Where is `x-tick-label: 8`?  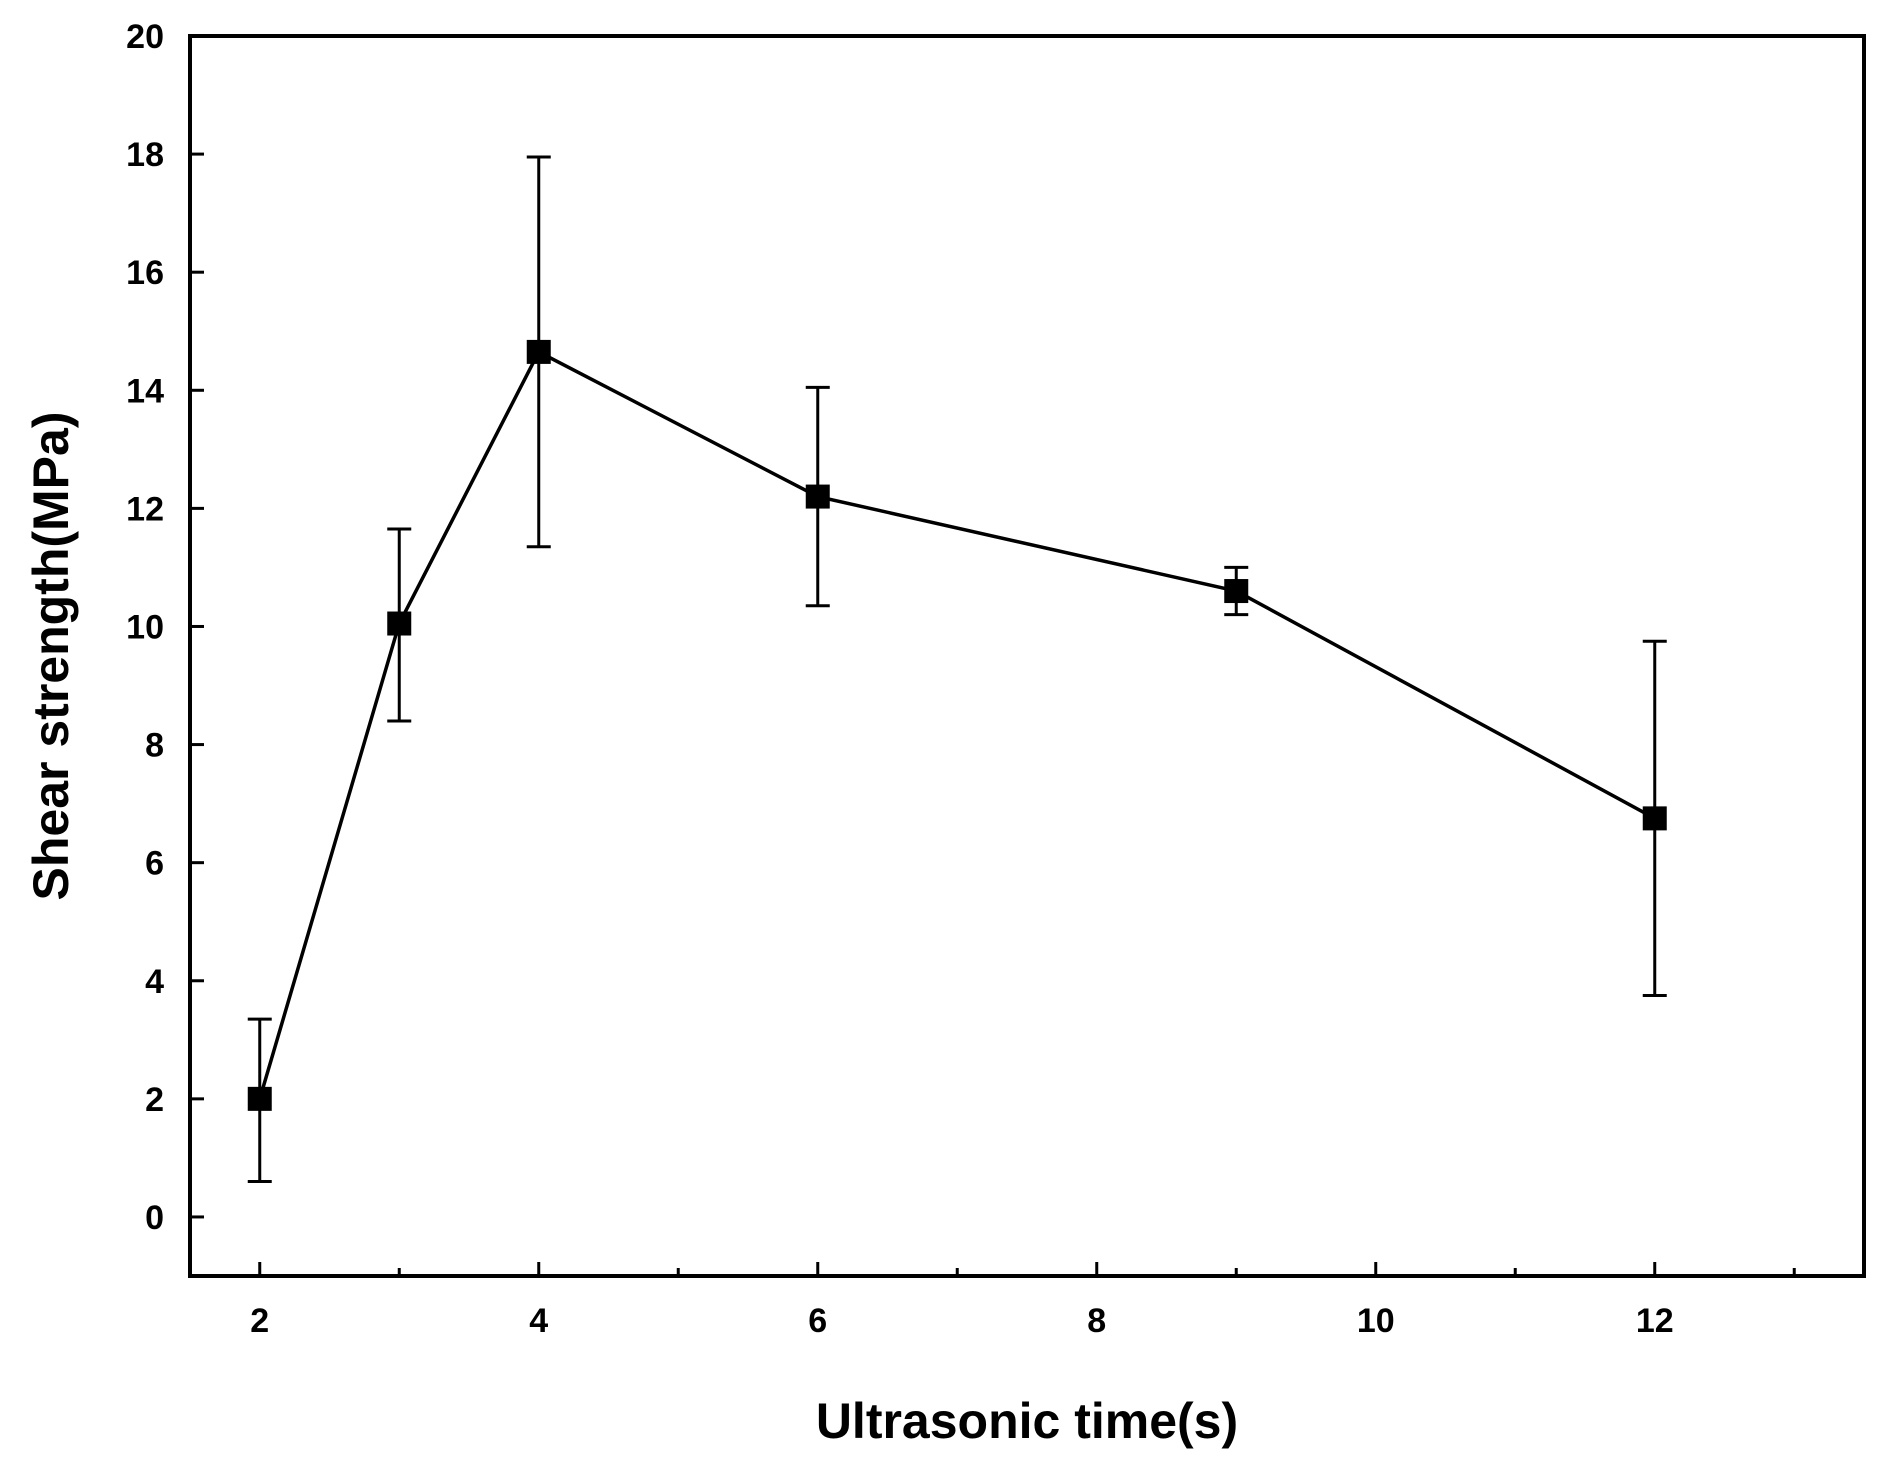 x-tick-label: 8 is located at coordinates (1096, 1321).